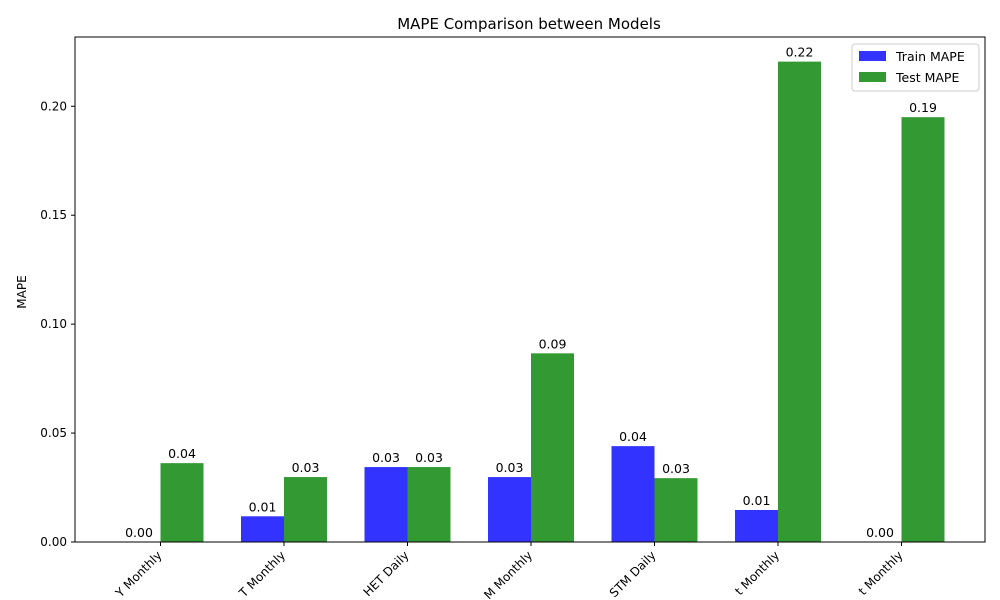 This screenshot has height=600, width=1000. What do you see at coordinates (633, 574) in the screenshot?
I see `x-tick-label-4: STM Daily` at bounding box center [633, 574].